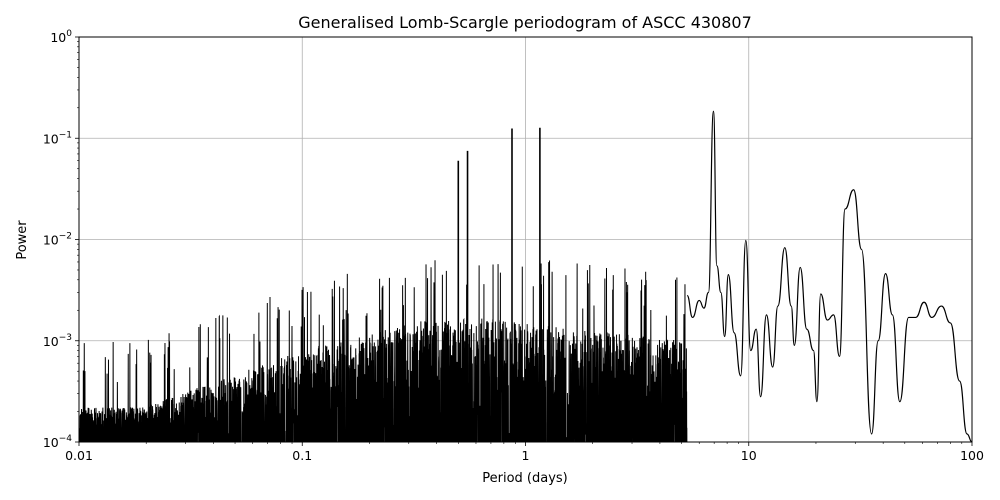 The image size is (1000, 500). I want to click on y-tick-label: 10⁻³, so click(57, 341).